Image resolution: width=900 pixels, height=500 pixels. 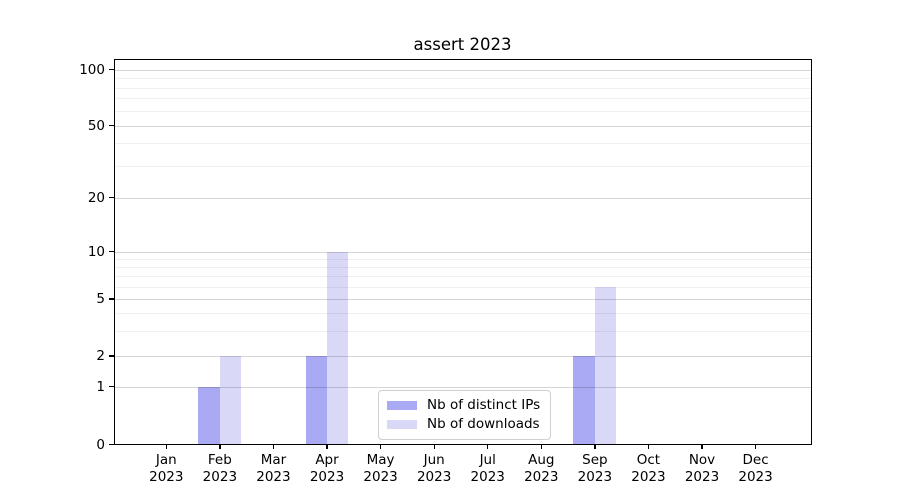 I want to click on y-tick-label: 5, so click(x=100, y=299).